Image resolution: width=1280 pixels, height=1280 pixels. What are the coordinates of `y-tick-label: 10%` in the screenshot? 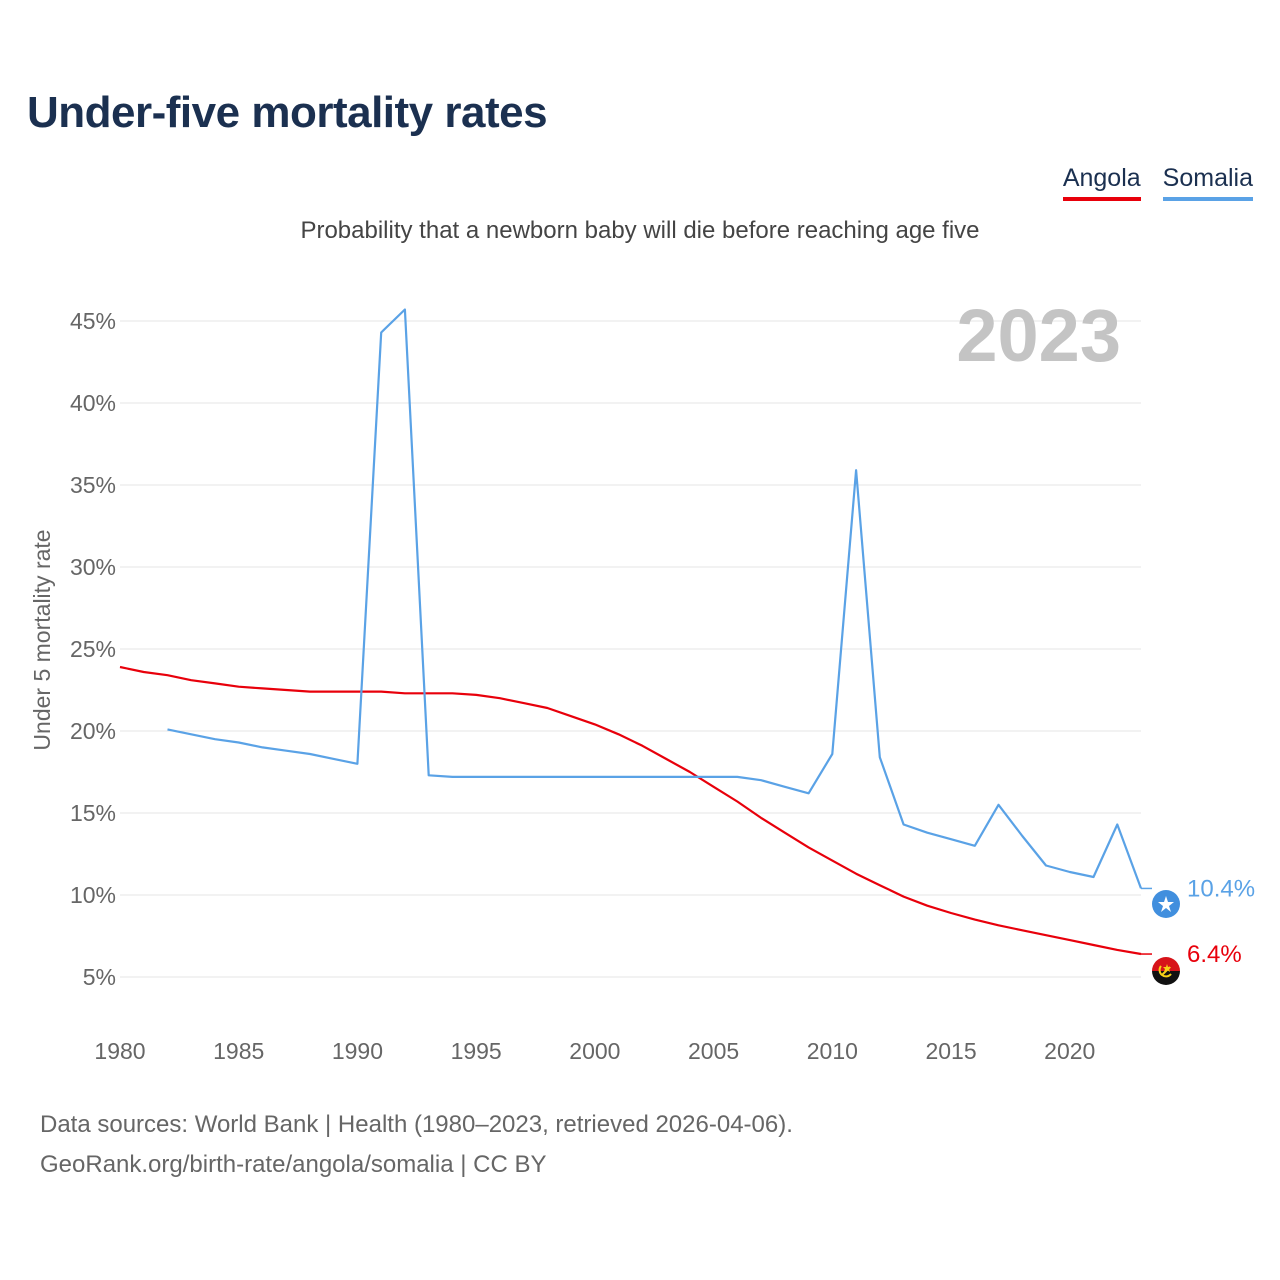 It's located at (93, 895).